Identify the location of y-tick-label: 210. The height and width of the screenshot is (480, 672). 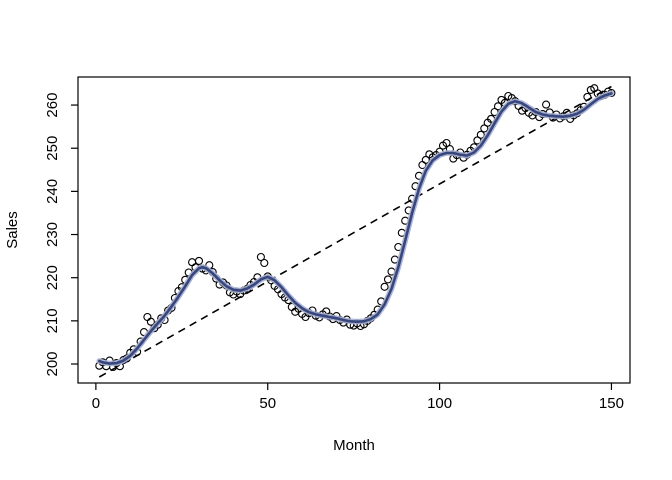
(52, 320).